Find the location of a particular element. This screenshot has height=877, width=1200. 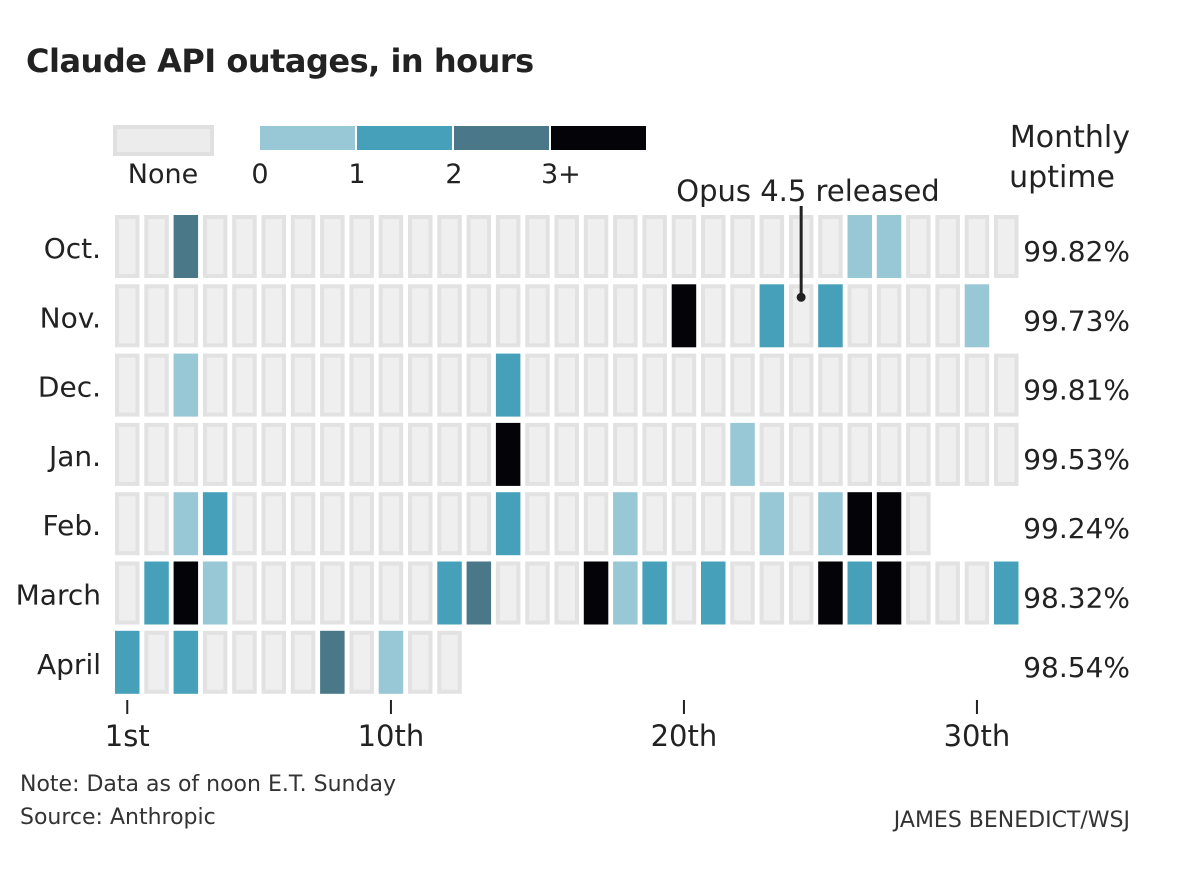

month-label: March is located at coordinates (58, 595).